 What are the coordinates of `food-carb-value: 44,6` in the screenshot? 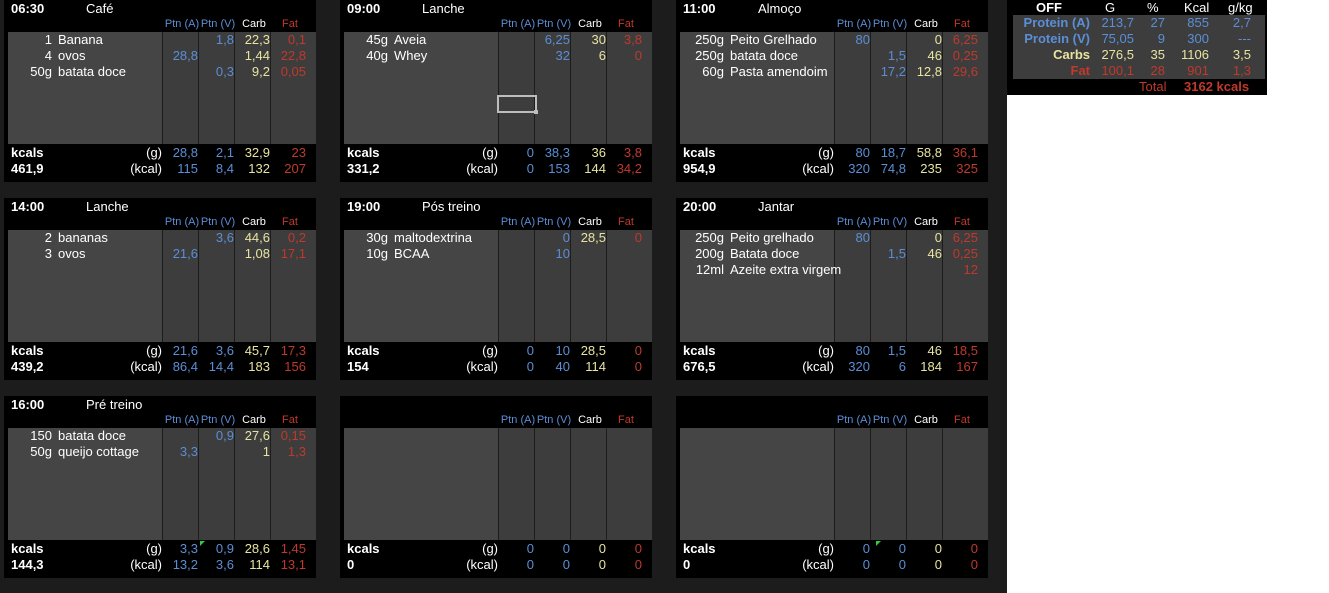 It's located at (257, 237).